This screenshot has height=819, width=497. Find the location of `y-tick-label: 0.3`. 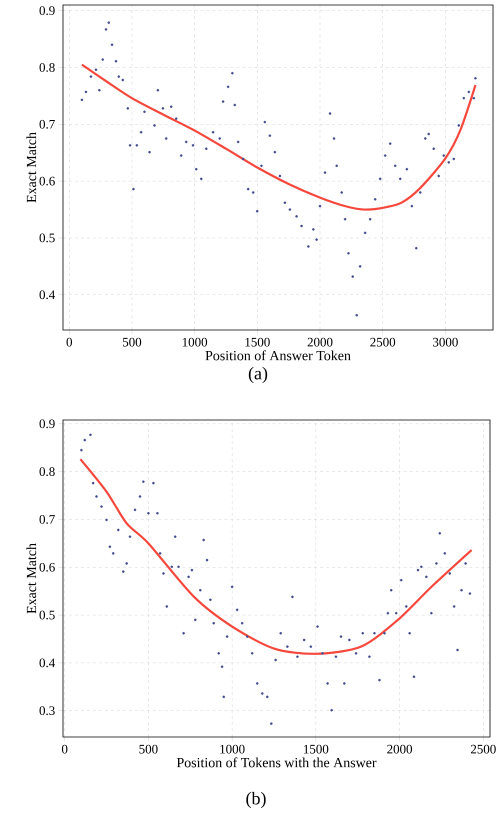

y-tick-label: 0.3 is located at coordinates (47, 711).